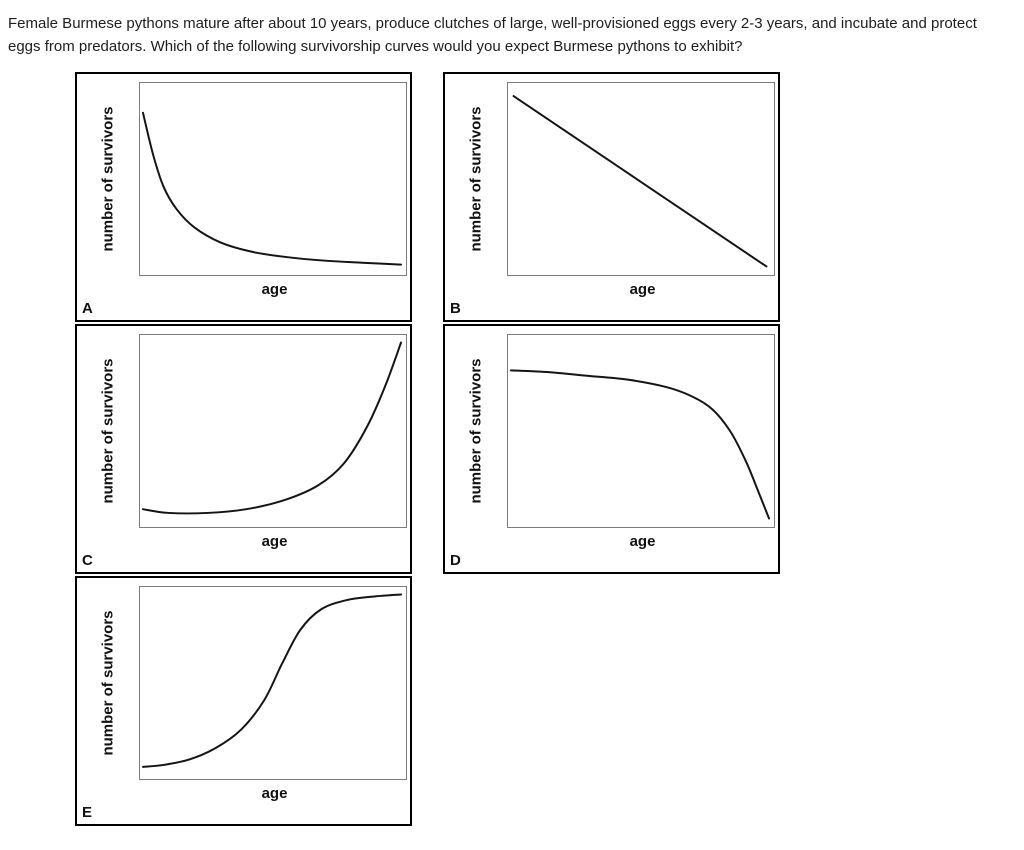  I want to click on survivorship-plot-d, so click(641, 431).